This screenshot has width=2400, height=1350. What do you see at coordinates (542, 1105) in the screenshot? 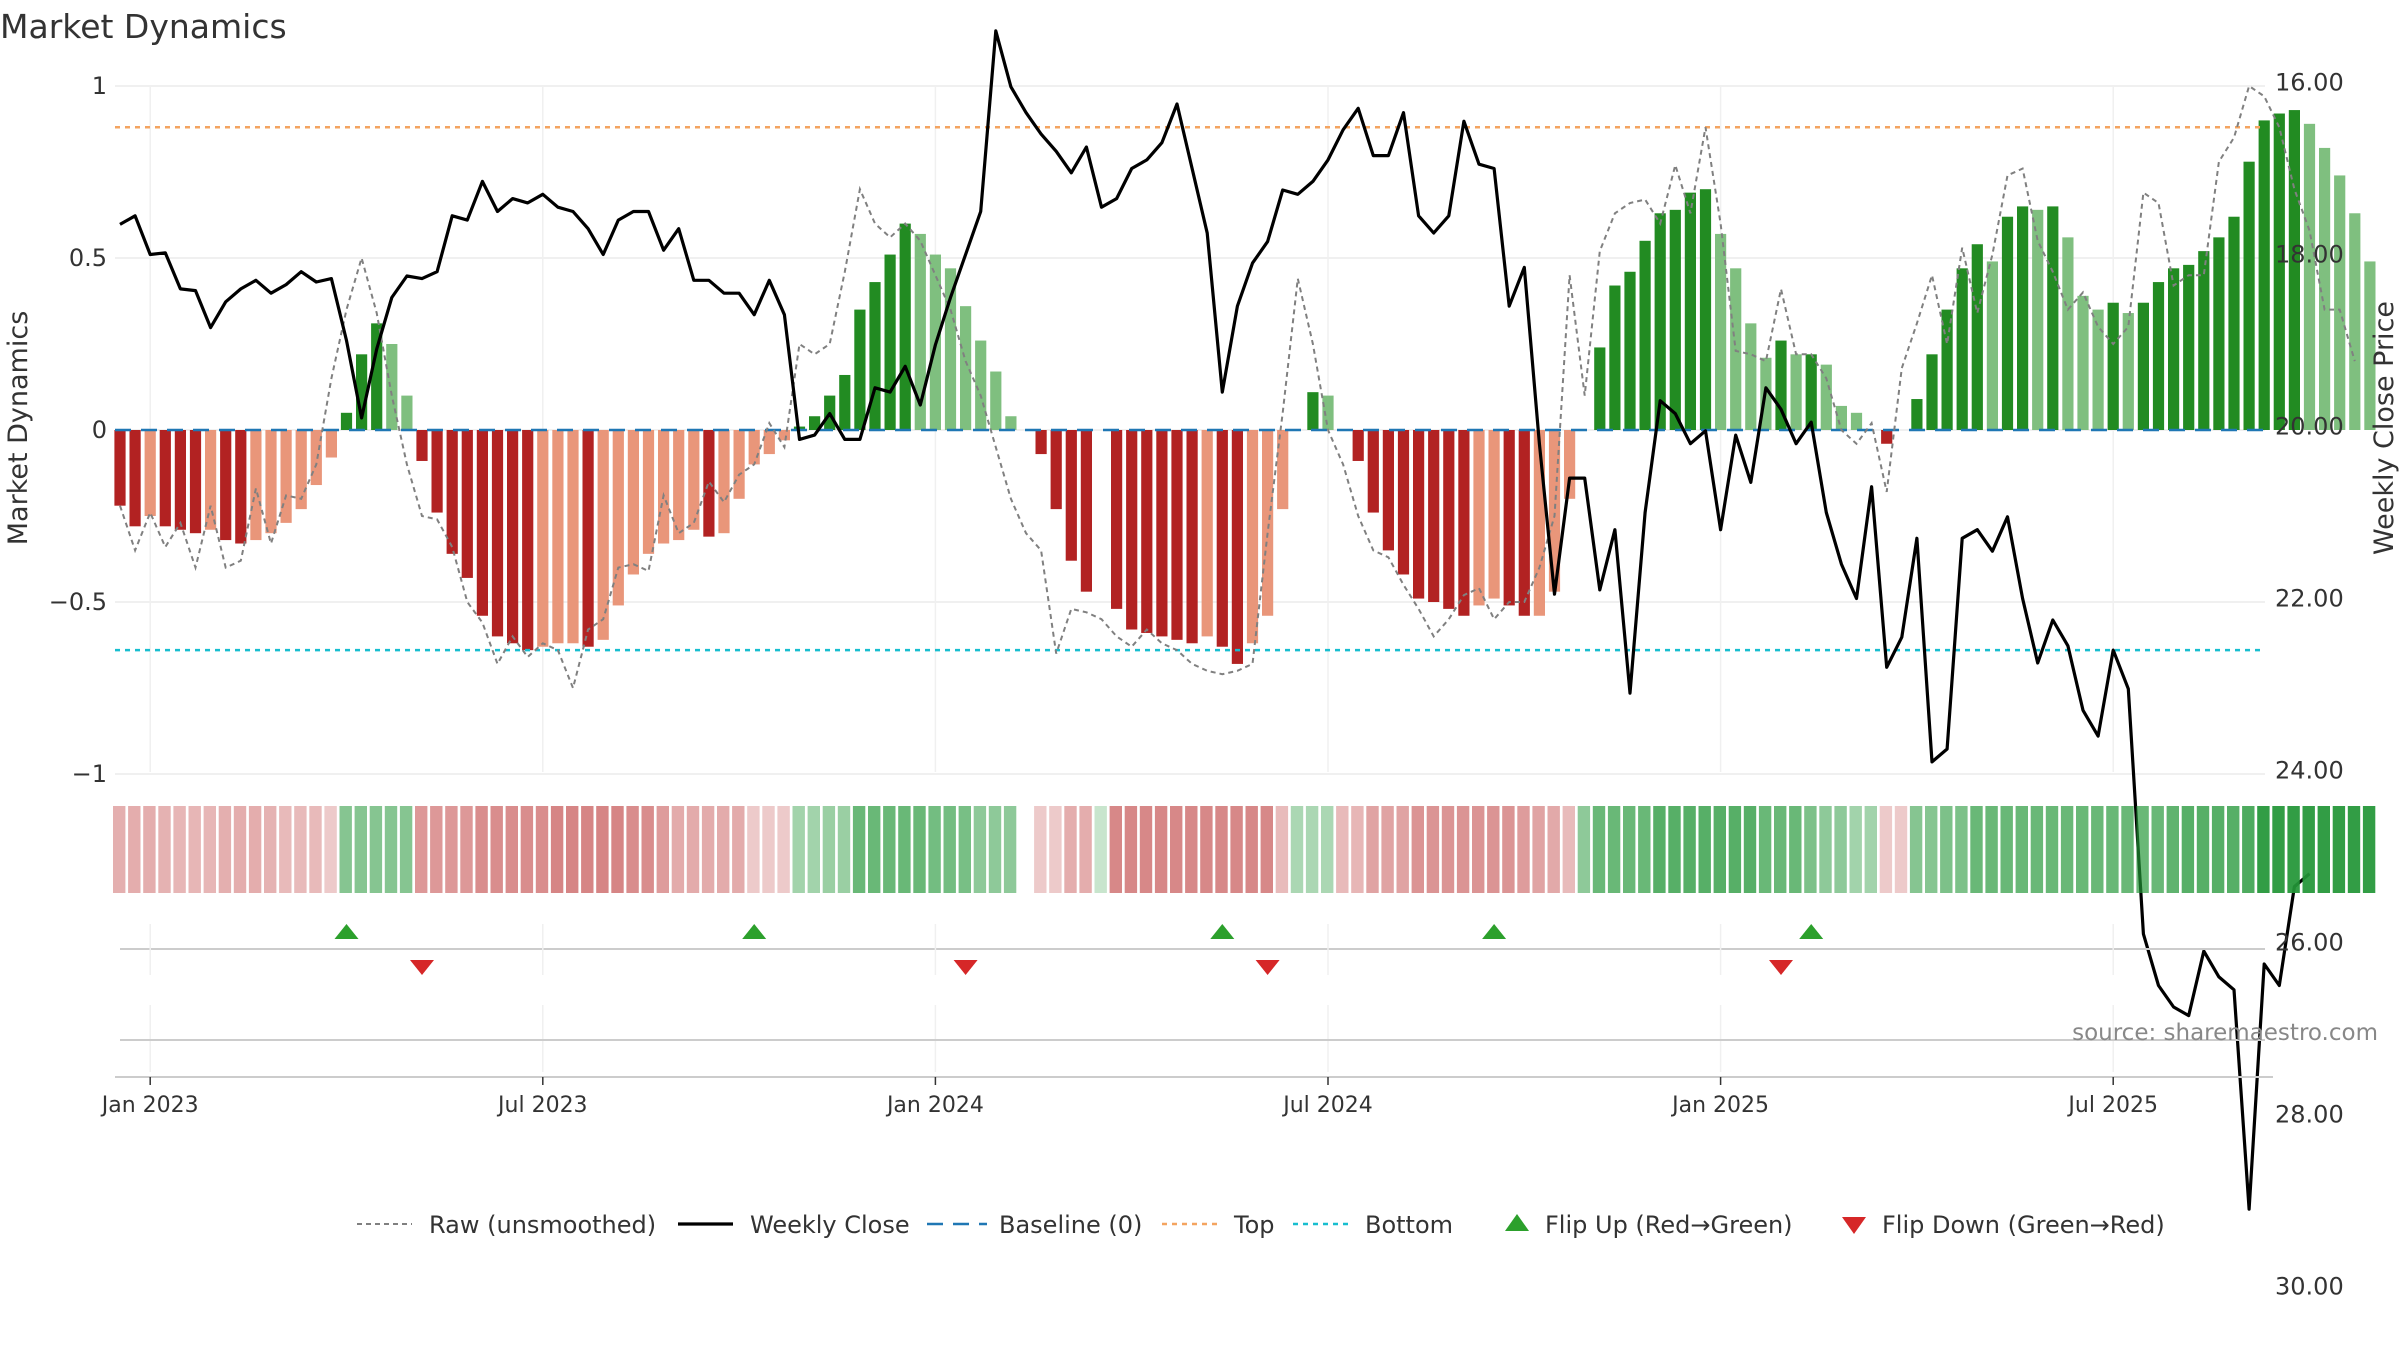
I see `x-tick-label-1: Jul 2023` at bounding box center [542, 1105].